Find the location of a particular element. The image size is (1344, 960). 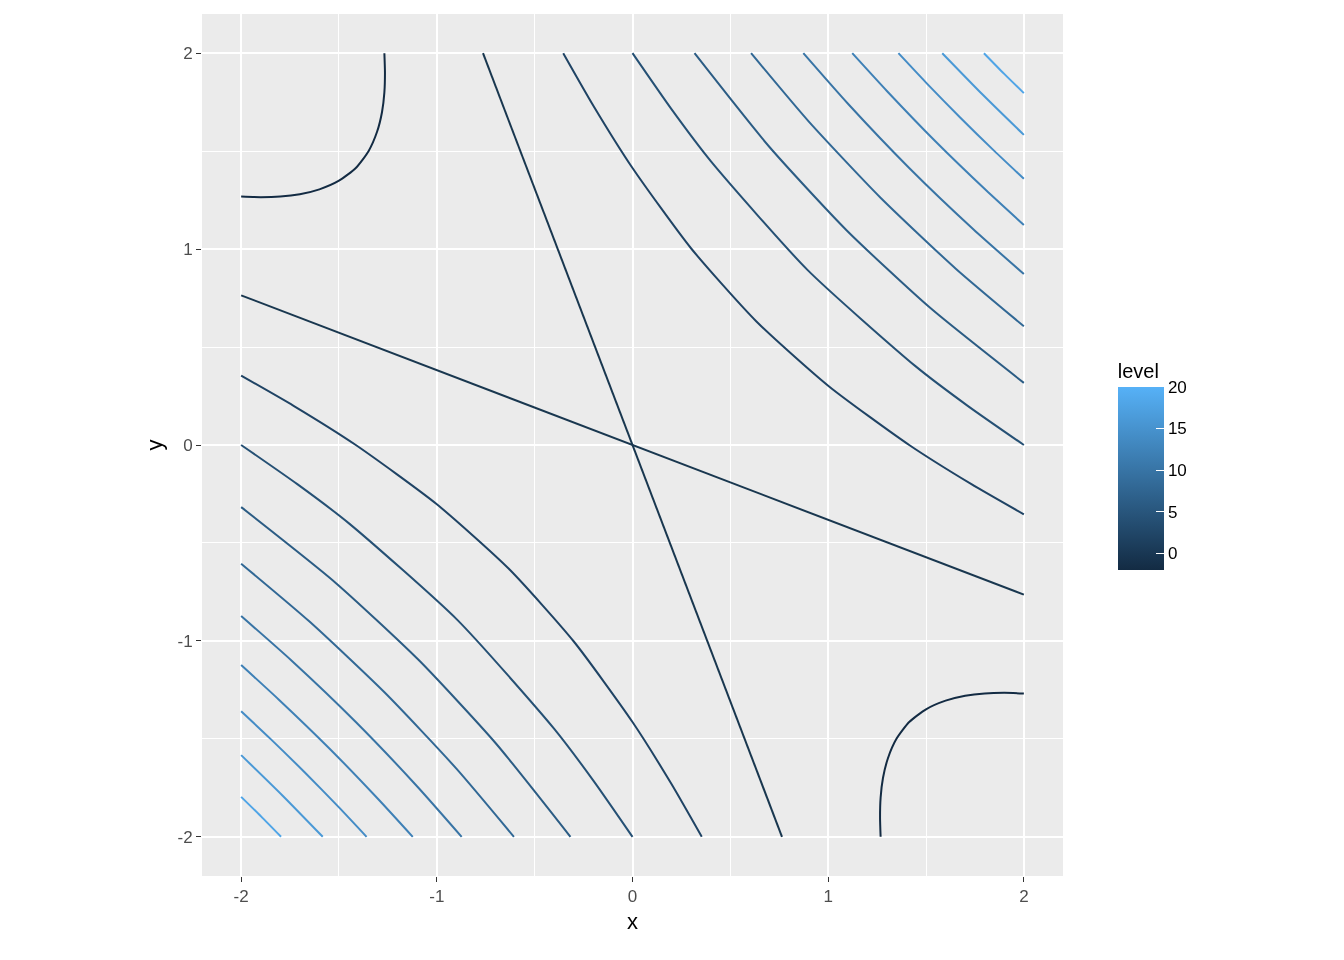

x-tick-label: -2 is located at coordinates (241, 897).